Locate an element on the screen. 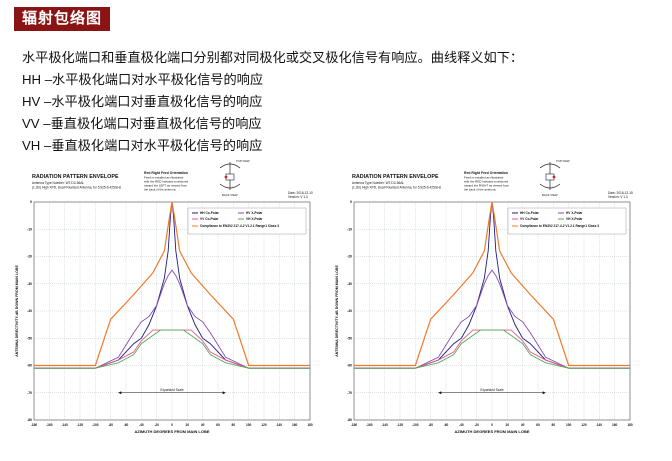 The width and height of the screenshot is (672, 461). hv-series-line is located at coordinates (172, 319).